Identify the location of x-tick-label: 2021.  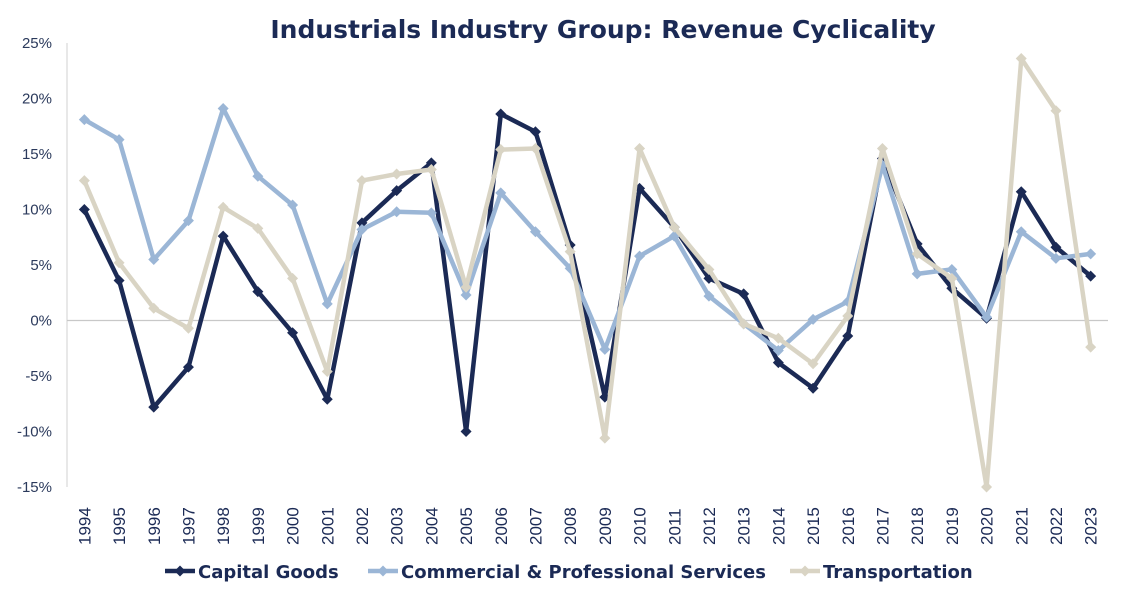
(1021, 526).